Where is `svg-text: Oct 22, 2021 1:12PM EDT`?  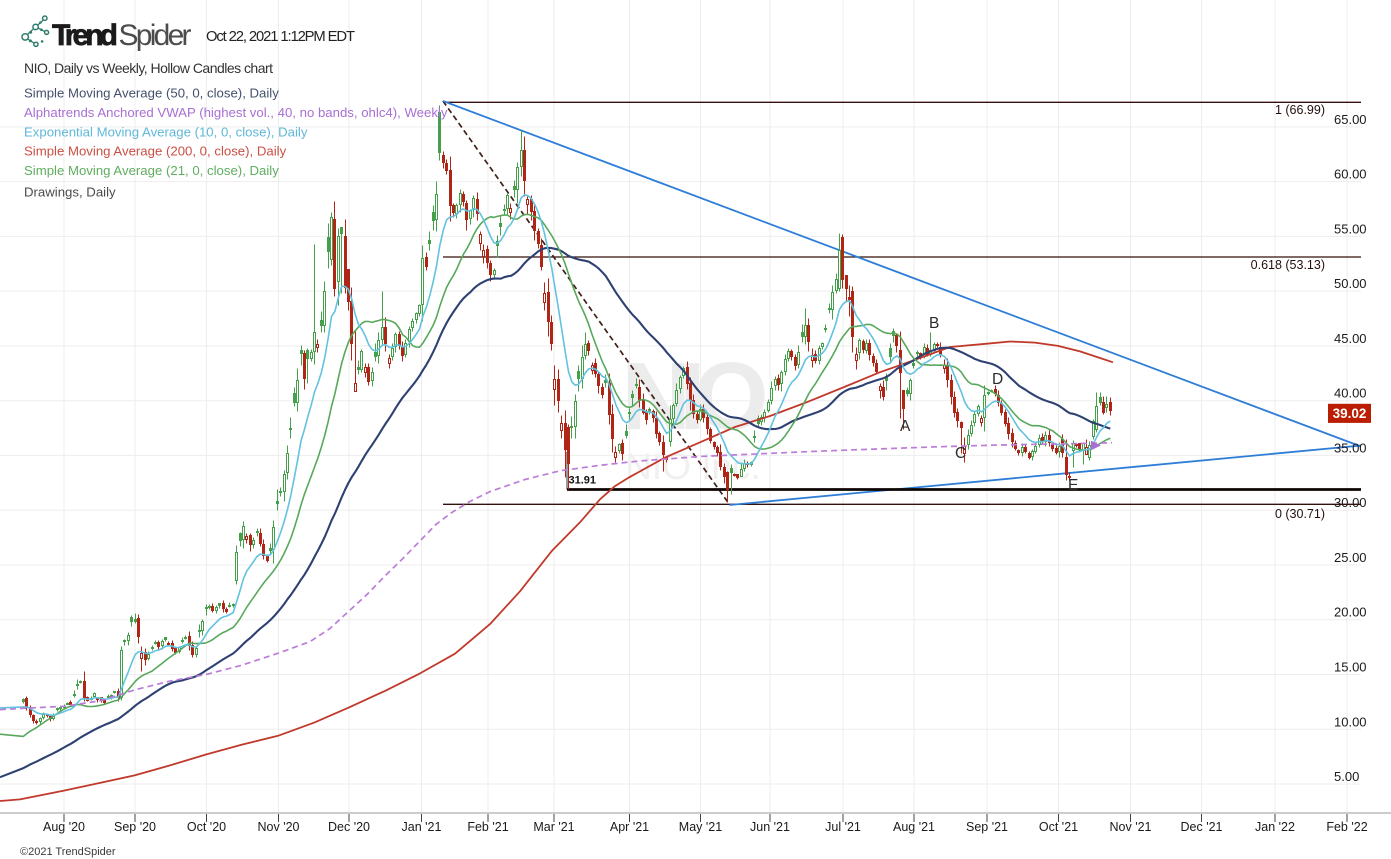
svg-text: Oct 22, 2021 1:12PM EDT is located at coordinates (280, 37).